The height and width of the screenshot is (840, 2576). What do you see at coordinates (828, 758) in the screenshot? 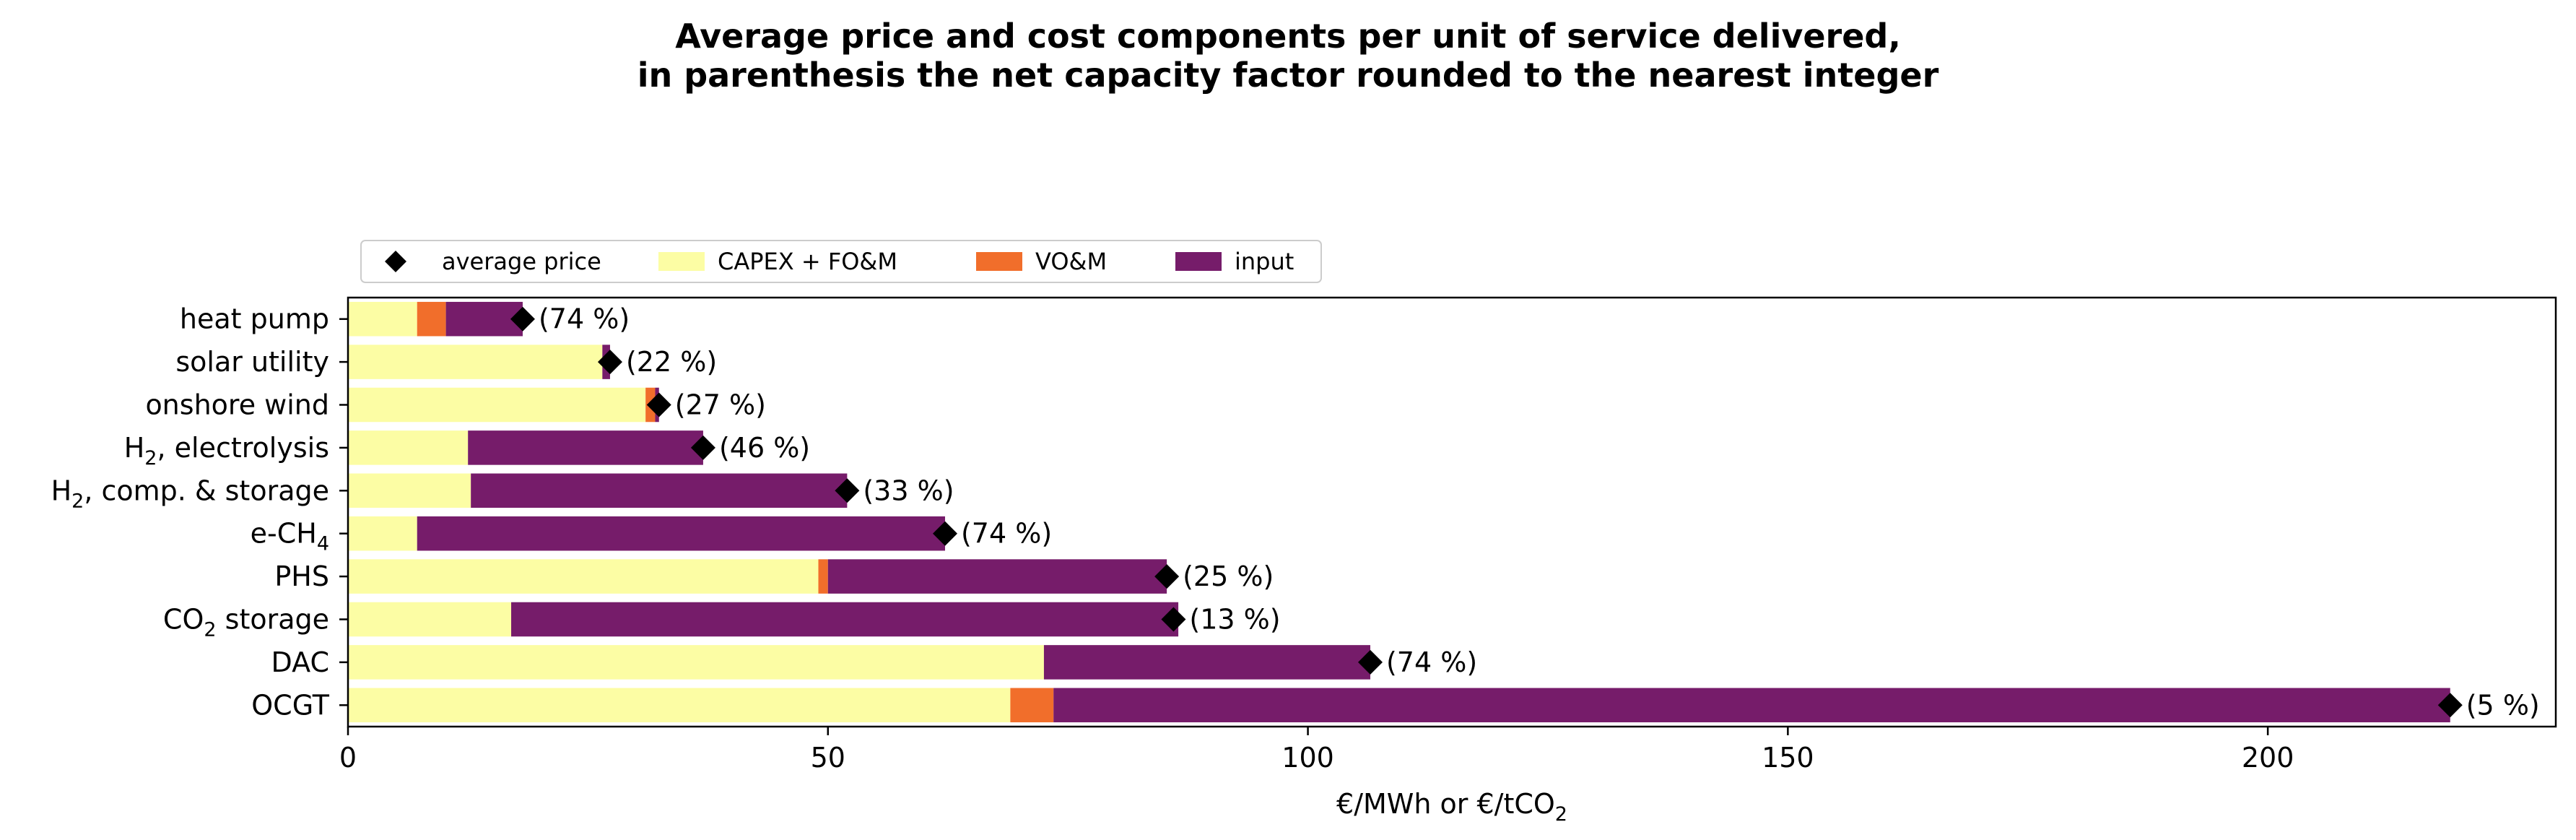
I see `x-tick-label: 50` at bounding box center [828, 758].